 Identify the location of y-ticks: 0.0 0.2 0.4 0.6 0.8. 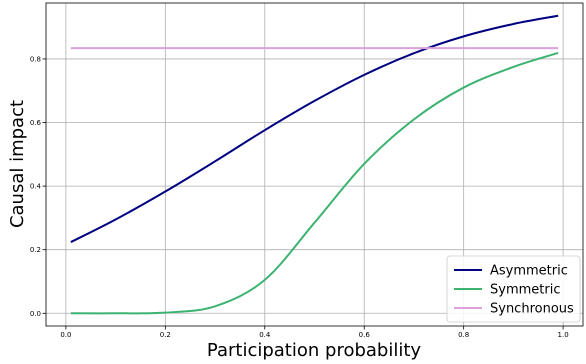
(38, 186).